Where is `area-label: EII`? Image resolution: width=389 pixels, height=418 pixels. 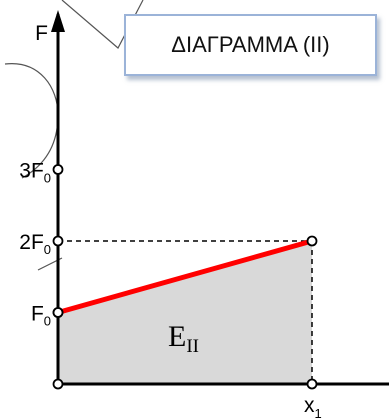
area-label: EII is located at coordinates (183, 338).